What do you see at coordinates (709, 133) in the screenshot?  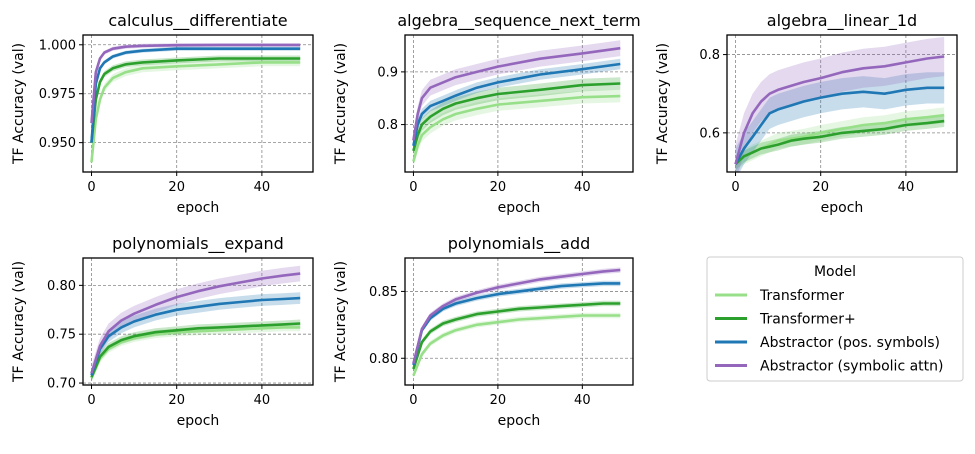 I see `y-tick-label: 0.6` at bounding box center [709, 133].